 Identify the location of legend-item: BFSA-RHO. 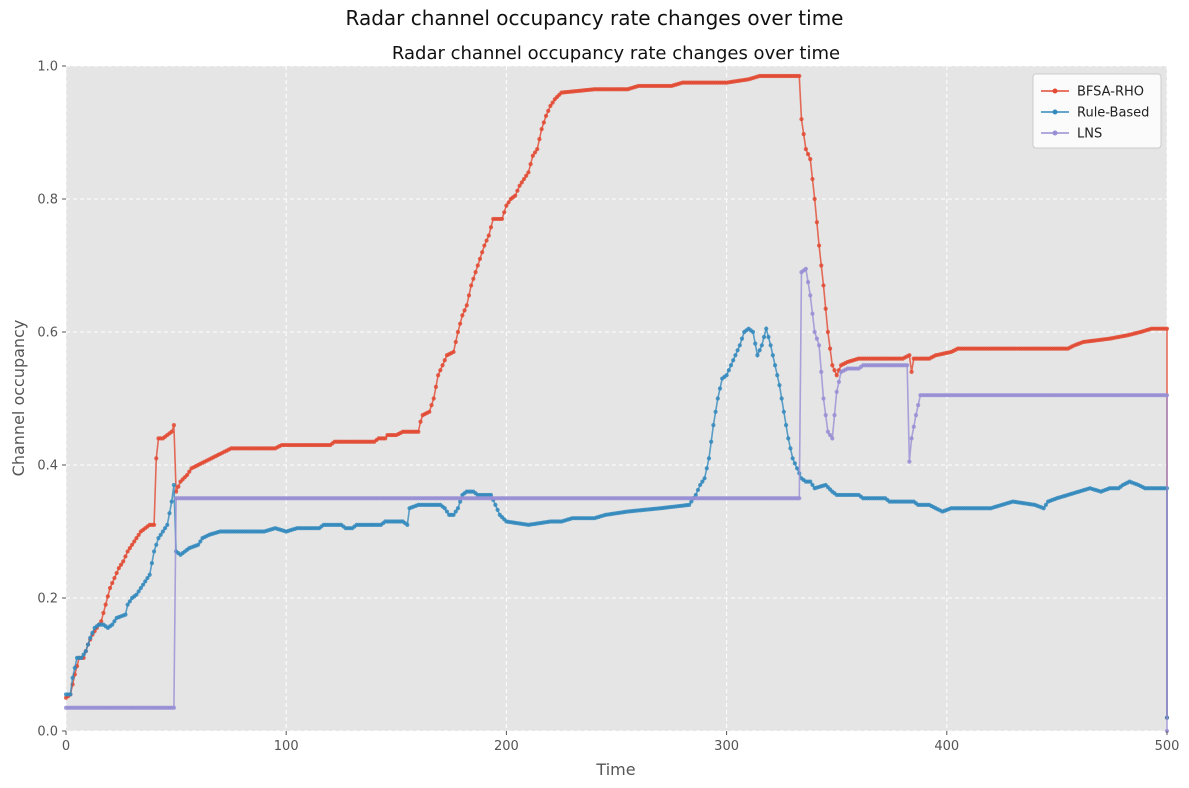
(1092, 92).